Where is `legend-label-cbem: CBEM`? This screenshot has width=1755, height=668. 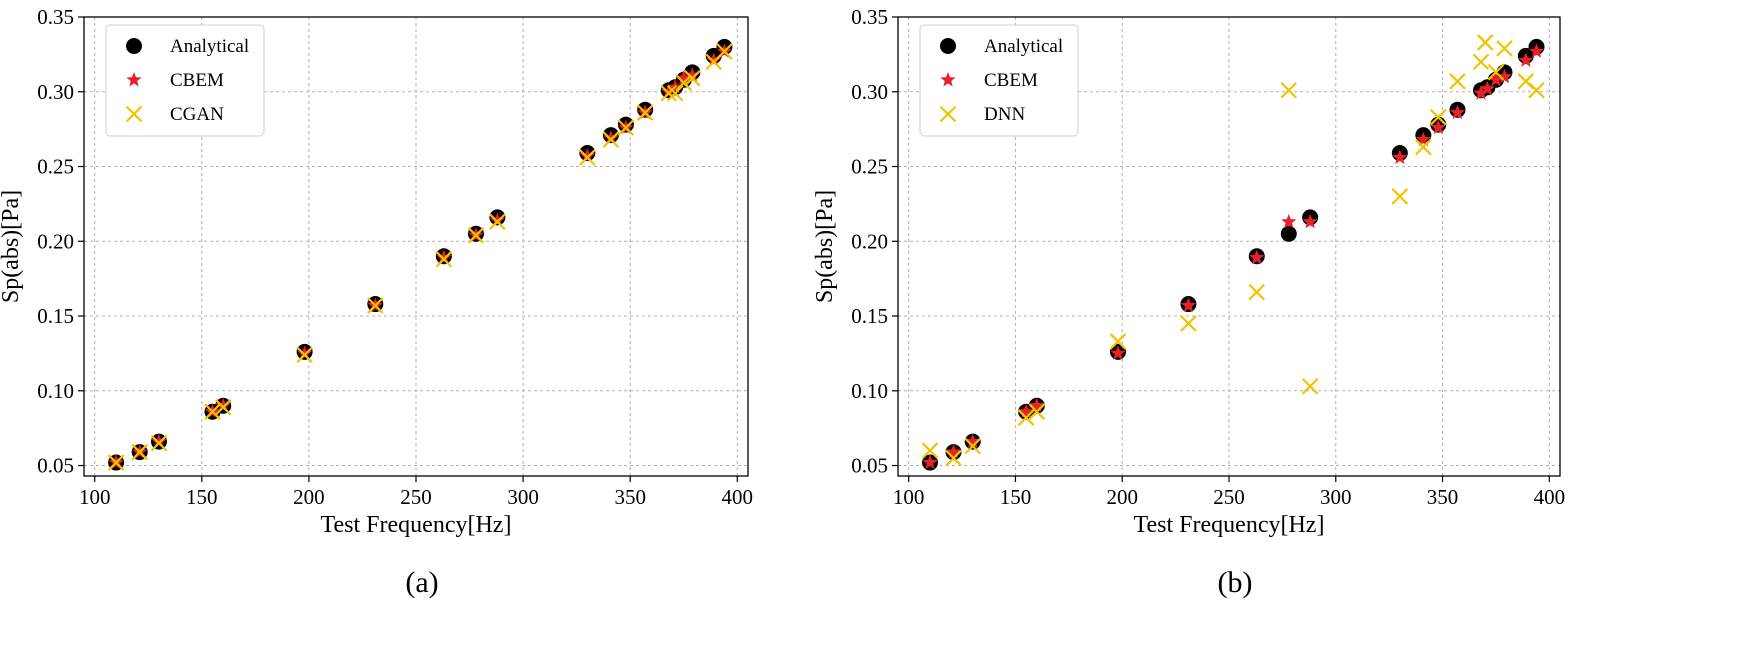 legend-label-cbem: CBEM is located at coordinates (197, 80).